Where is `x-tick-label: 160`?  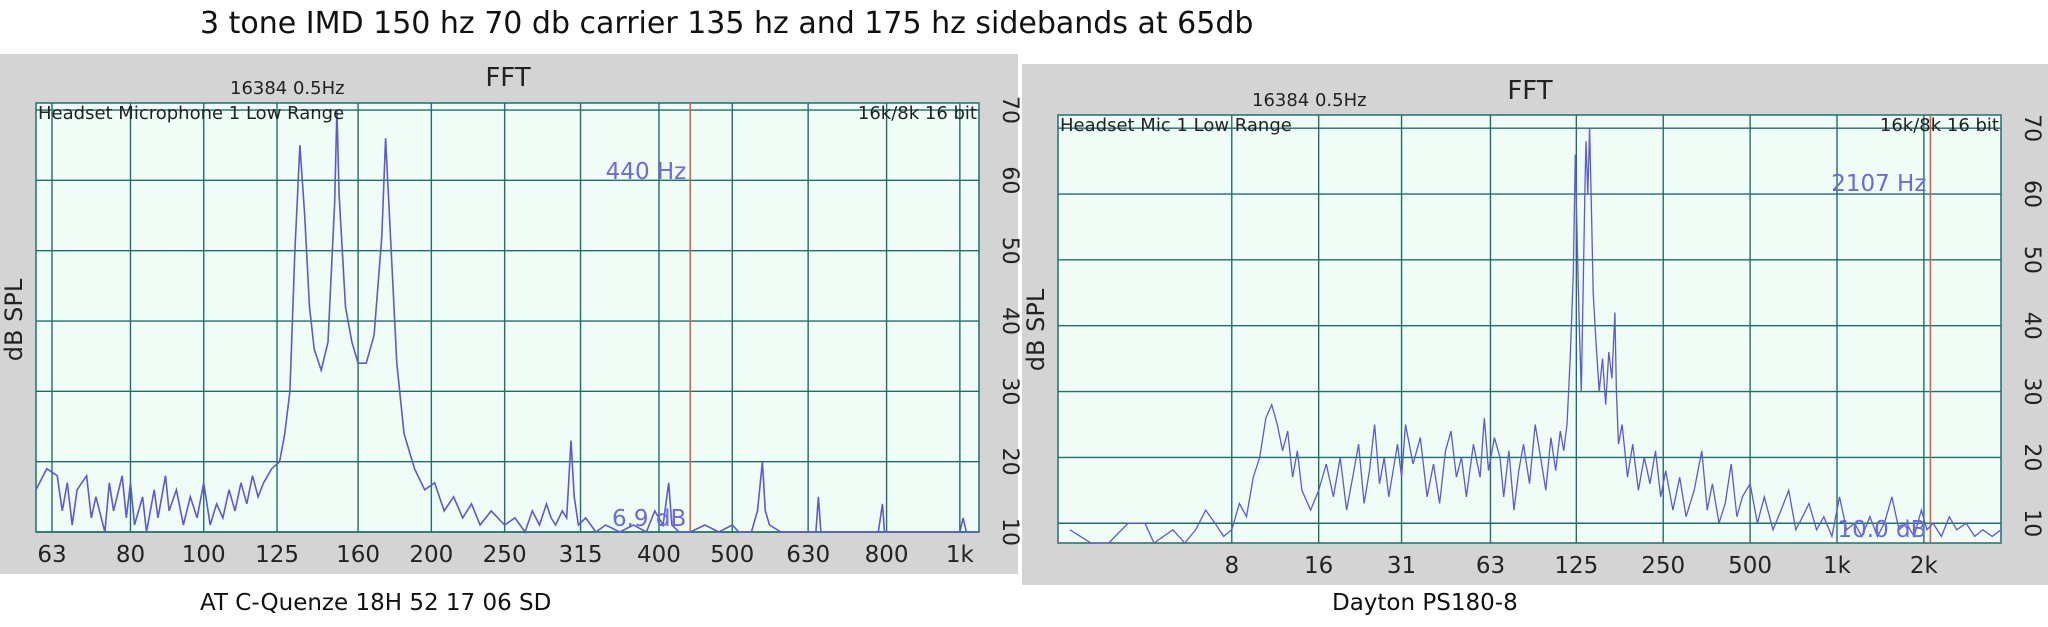
x-tick-label: 160 is located at coordinates (358, 555).